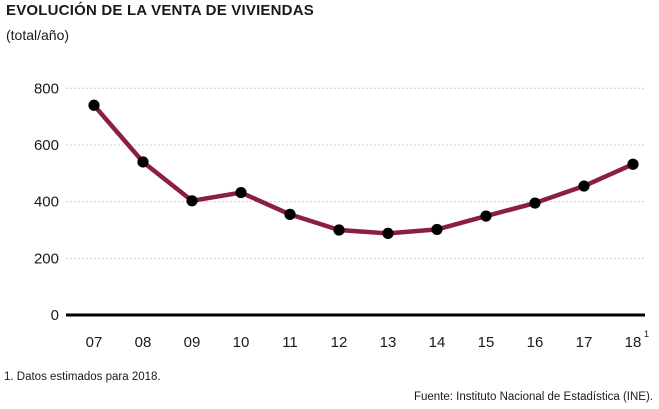  What do you see at coordinates (388, 342) in the screenshot?
I see `x-tick-label: 13` at bounding box center [388, 342].